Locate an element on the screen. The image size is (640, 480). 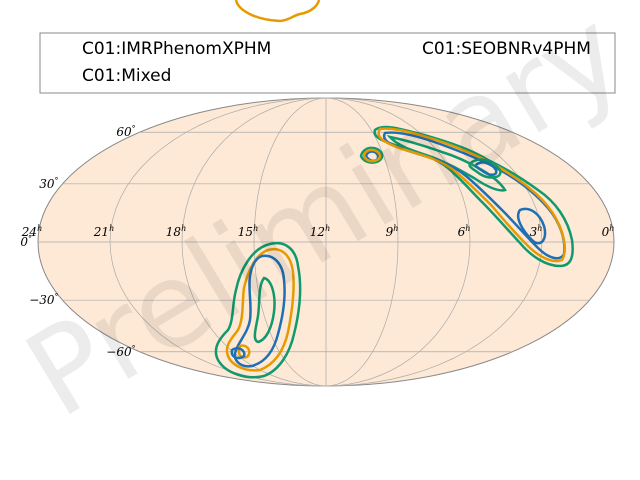
contour-orange-sw is located at coordinates (260, 309).